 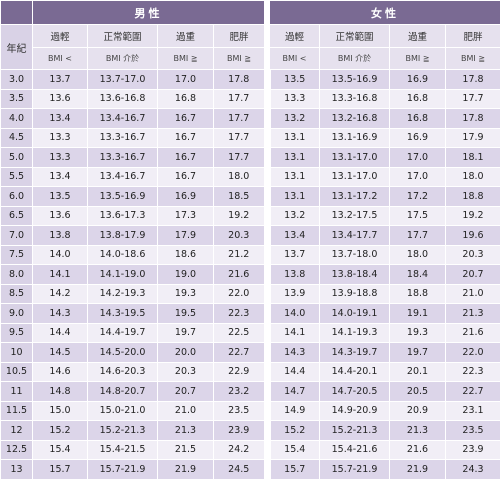 What do you see at coordinates (355, 138) in the screenshot?
I see `female-normal-cell: 13.1-16.9` at bounding box center [355, 138].